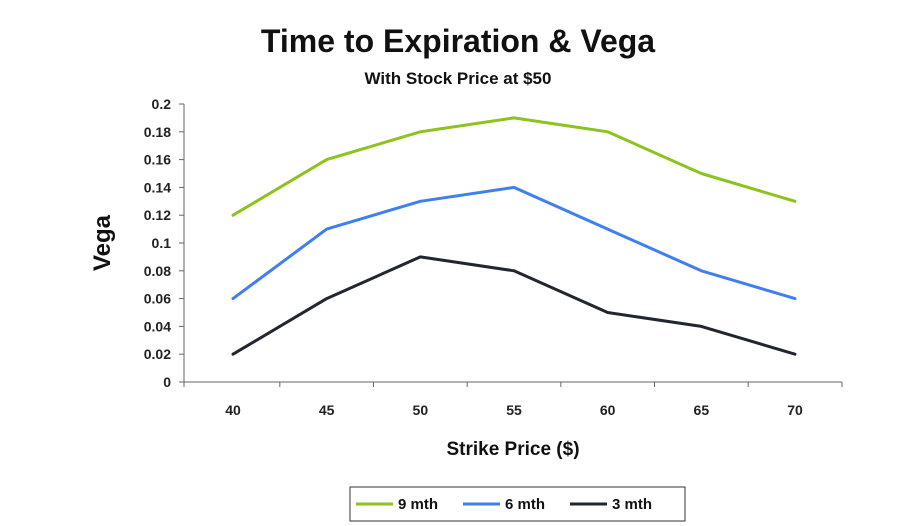  What do you see at coordinates (157, 299) in the screenshot?
I see `y-tick-label: 0.06` at bounding box center [157, 299].